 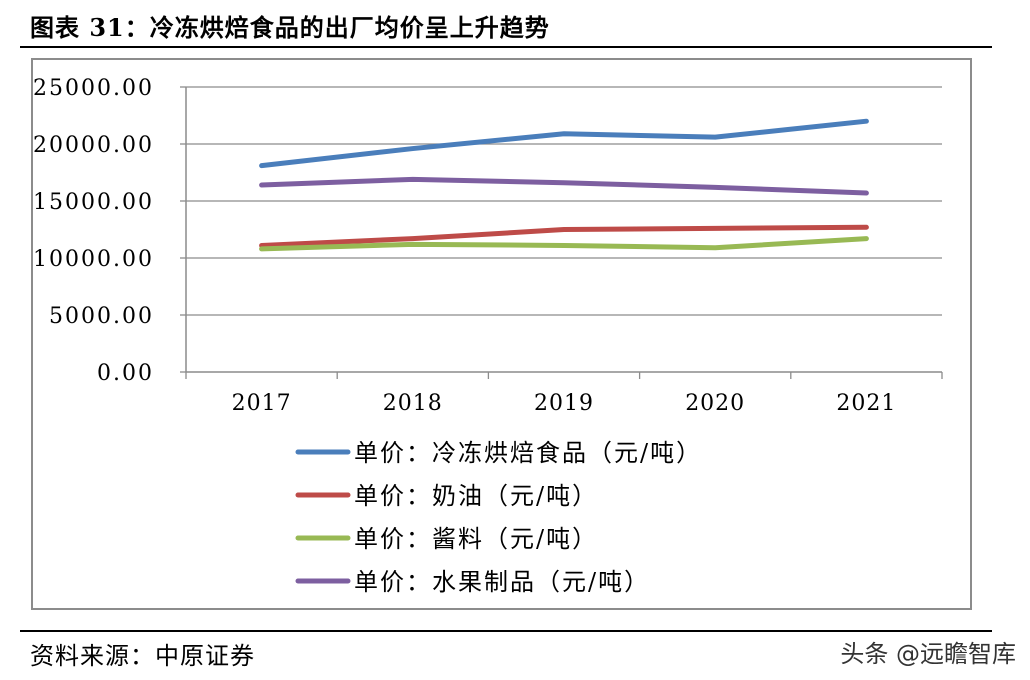 I want to click on x-tick-label: 2018, so click(x=413, y=403).